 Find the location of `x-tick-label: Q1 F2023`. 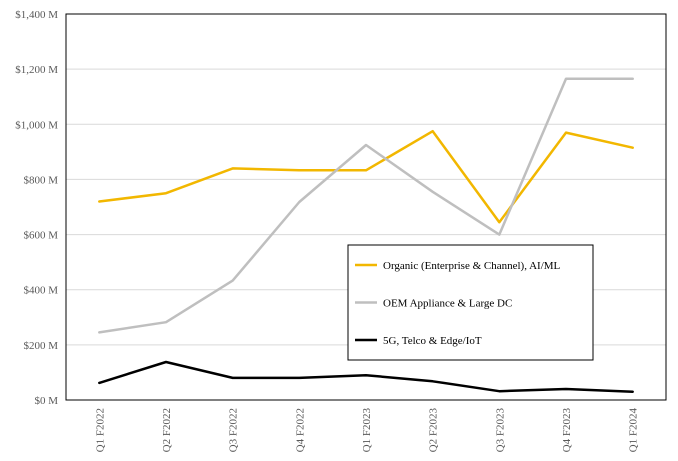

x-tick-label: Q1 F2023 is located at coordinates (367, 430).